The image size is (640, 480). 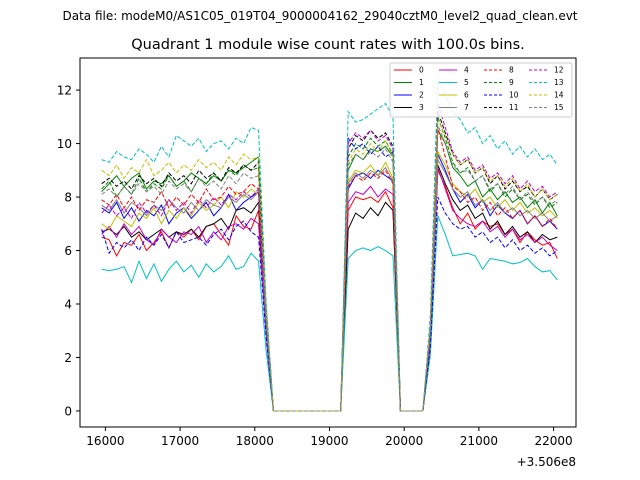 I want to click on y-axis: 0 2 4 6 8 10 12, so click(x=68, y=251).